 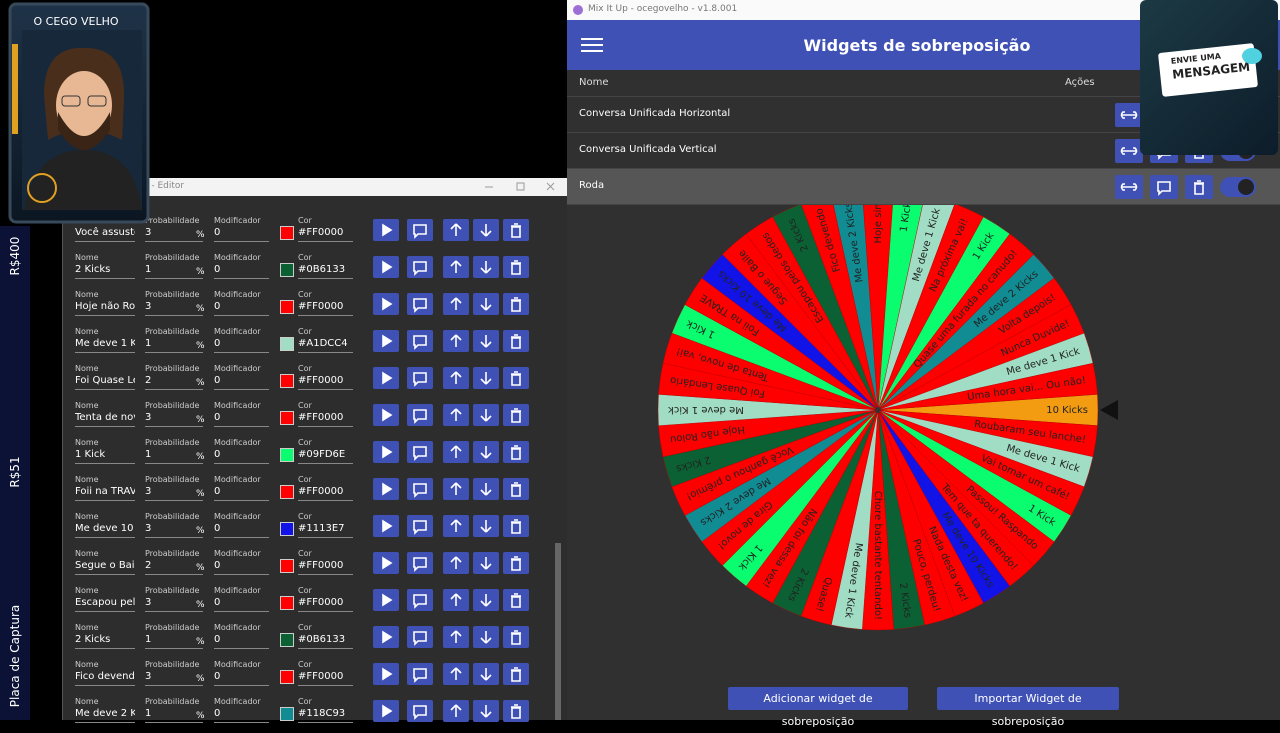 I want to click on field-value: 1 Kick, so click(x=90, y=454).